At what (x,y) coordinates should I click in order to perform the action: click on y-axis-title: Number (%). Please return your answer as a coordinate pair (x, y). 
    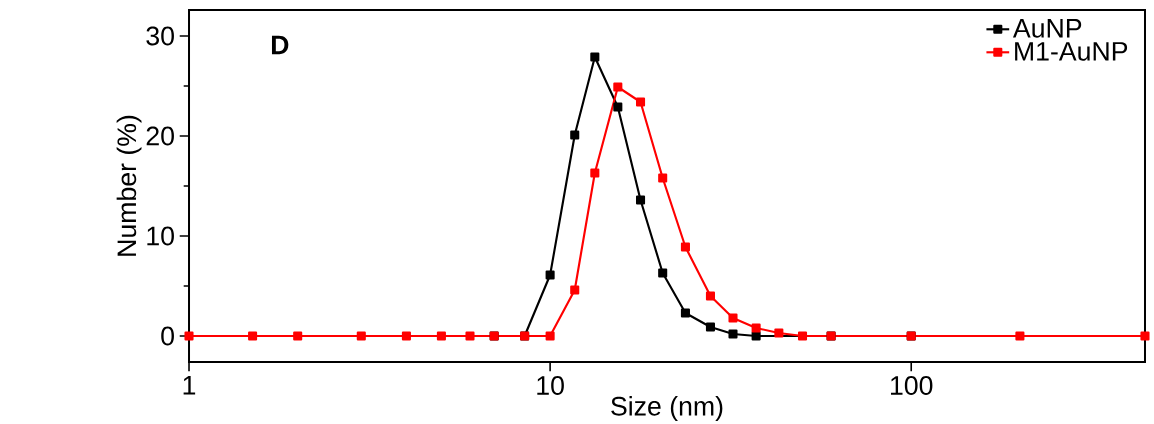
    Looking at the image, I should click on (129, 185).